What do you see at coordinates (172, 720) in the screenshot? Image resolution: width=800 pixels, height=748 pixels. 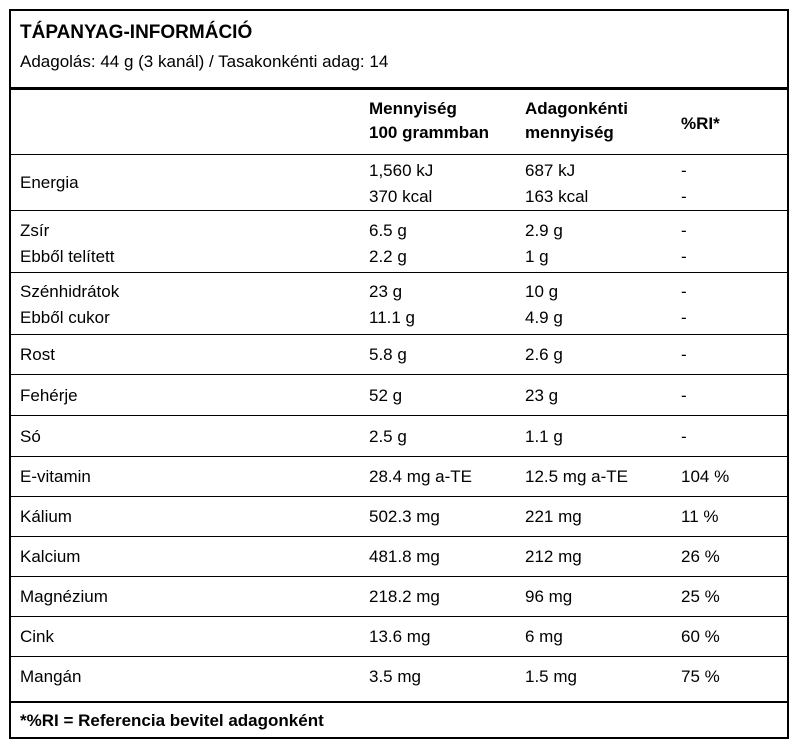 I see `ri-footnote: *%RI = Referencia bevitel adagonként` at bounding box center [172, 720].